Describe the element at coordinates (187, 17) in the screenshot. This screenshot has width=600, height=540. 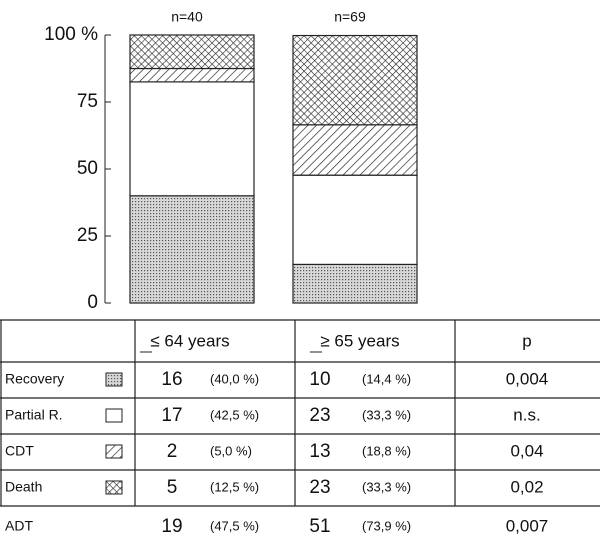
I see `bar-label: n=40` at that location.